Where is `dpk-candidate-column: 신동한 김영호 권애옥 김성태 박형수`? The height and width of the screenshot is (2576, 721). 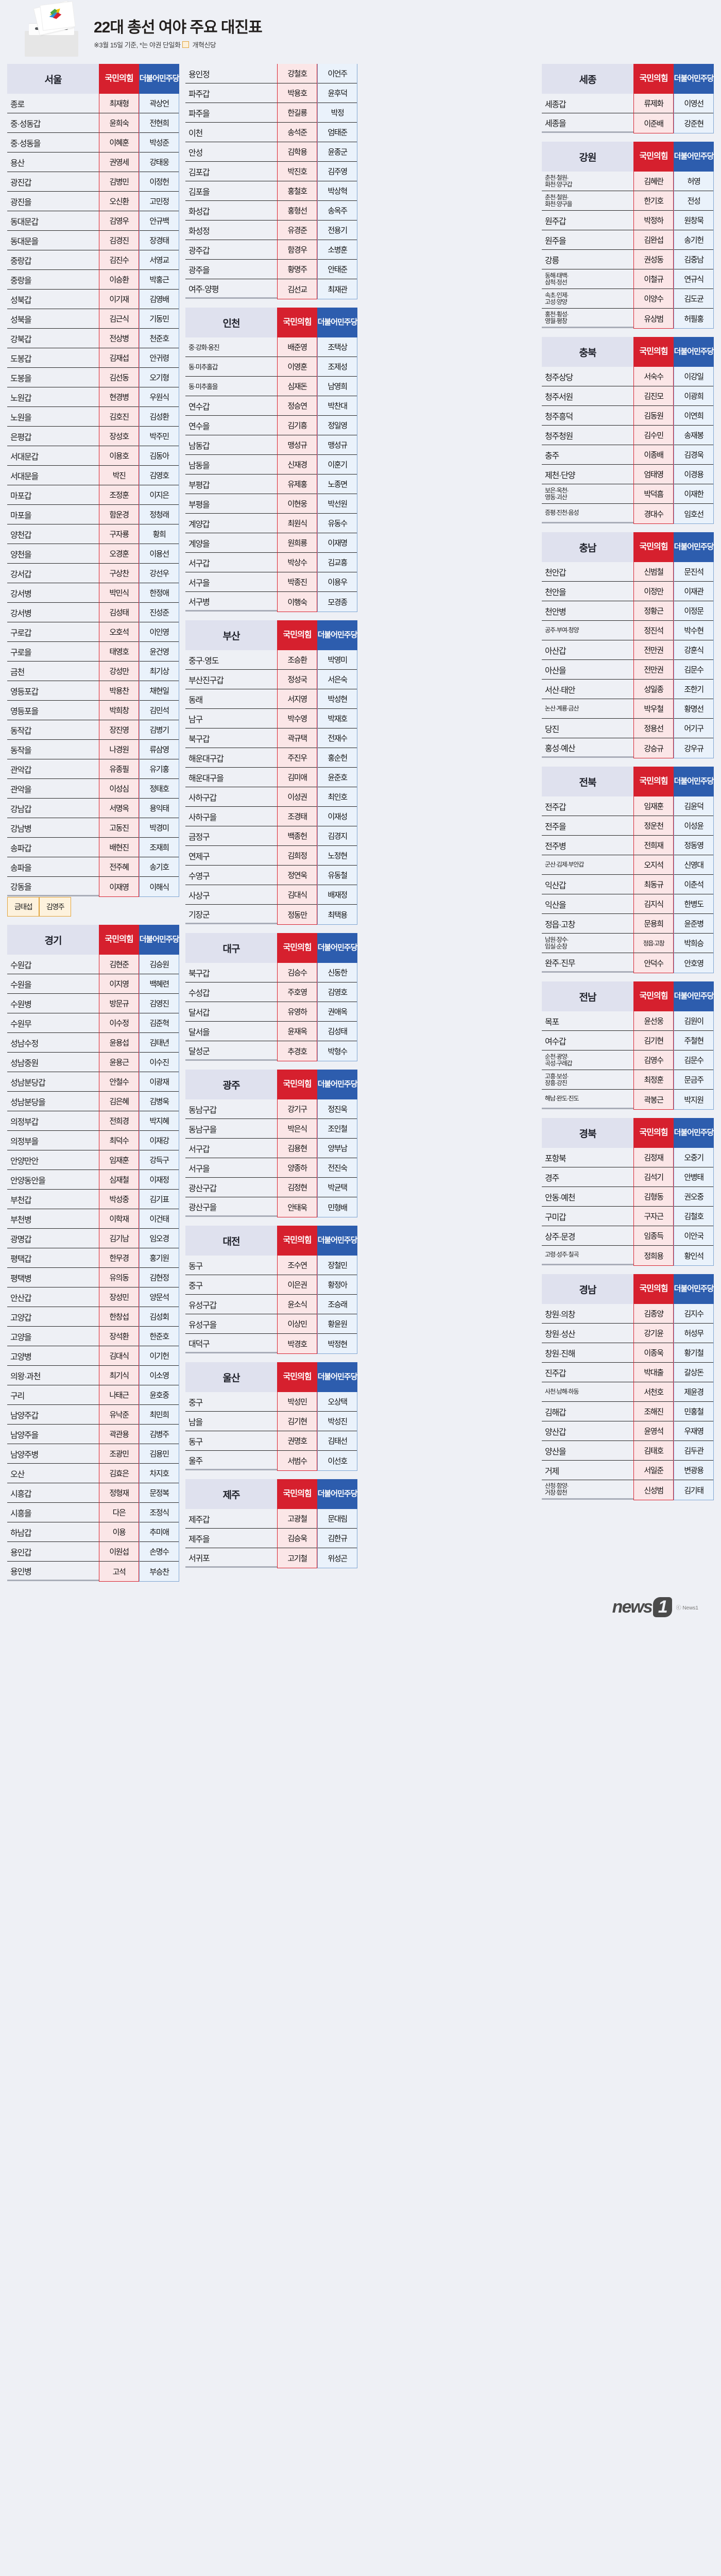 dpk-candidate-column: 신동한 김영호 권애옥 김성태 박형수 is located at coordinates (337, 1012).